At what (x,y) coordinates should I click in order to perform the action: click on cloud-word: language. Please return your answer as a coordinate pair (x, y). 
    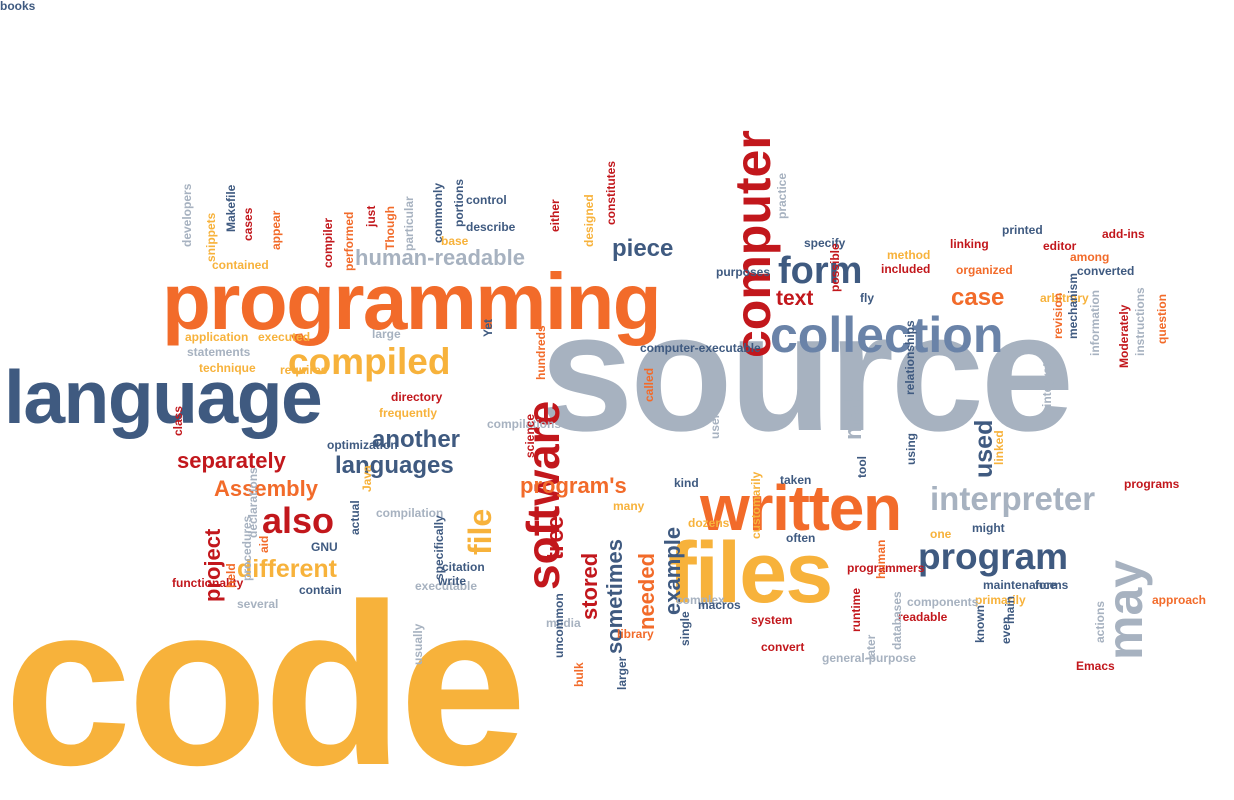
    Looking at the image, I should click on (163, 397).